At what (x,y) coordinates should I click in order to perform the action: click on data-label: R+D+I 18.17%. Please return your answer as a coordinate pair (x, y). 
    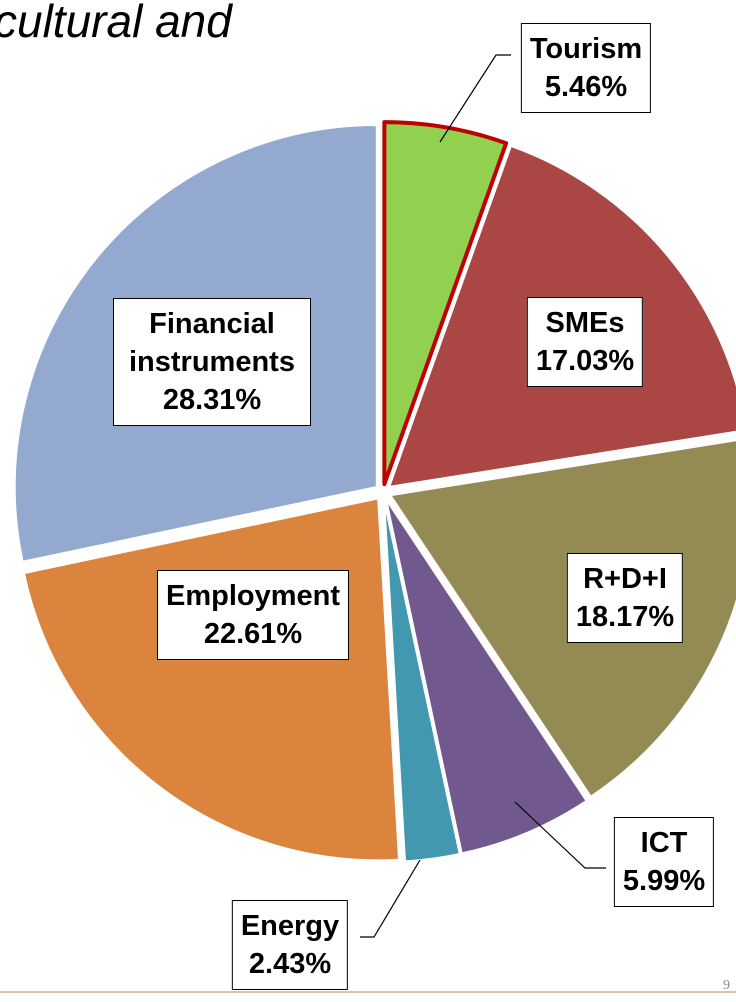
    Looking at the image, I should click on (625, 598).